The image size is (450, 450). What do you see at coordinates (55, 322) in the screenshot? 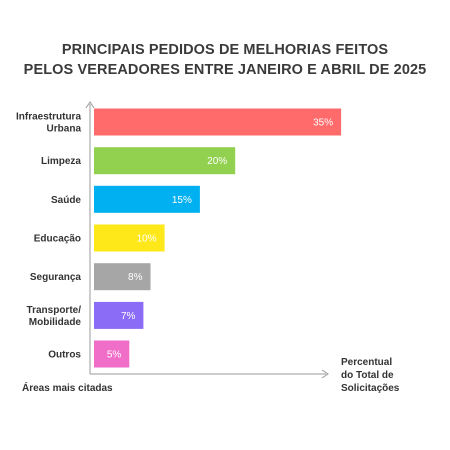
I see `category-label: Mobilidade` at bounding box center [55, 322].